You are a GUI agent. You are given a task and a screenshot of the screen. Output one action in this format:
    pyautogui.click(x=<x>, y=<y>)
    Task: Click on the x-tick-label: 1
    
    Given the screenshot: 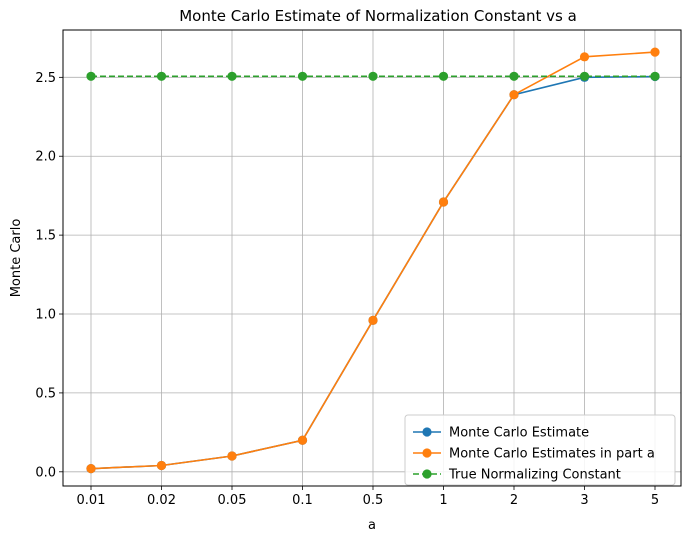 What is the action you would take?
    pyautogui.click(x=443, y=500)
    